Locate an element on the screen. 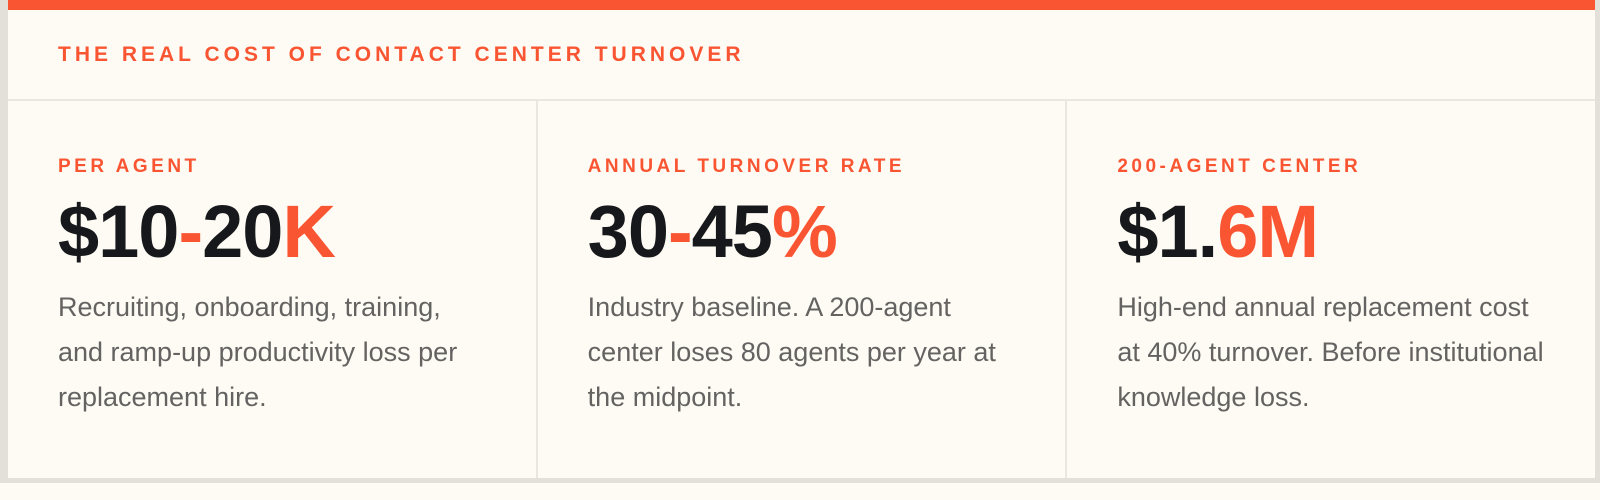 Image resolution: width=1600 pixels, height=500 pixels. stat-label: PER AGENT is located at coordinates (129, 166).